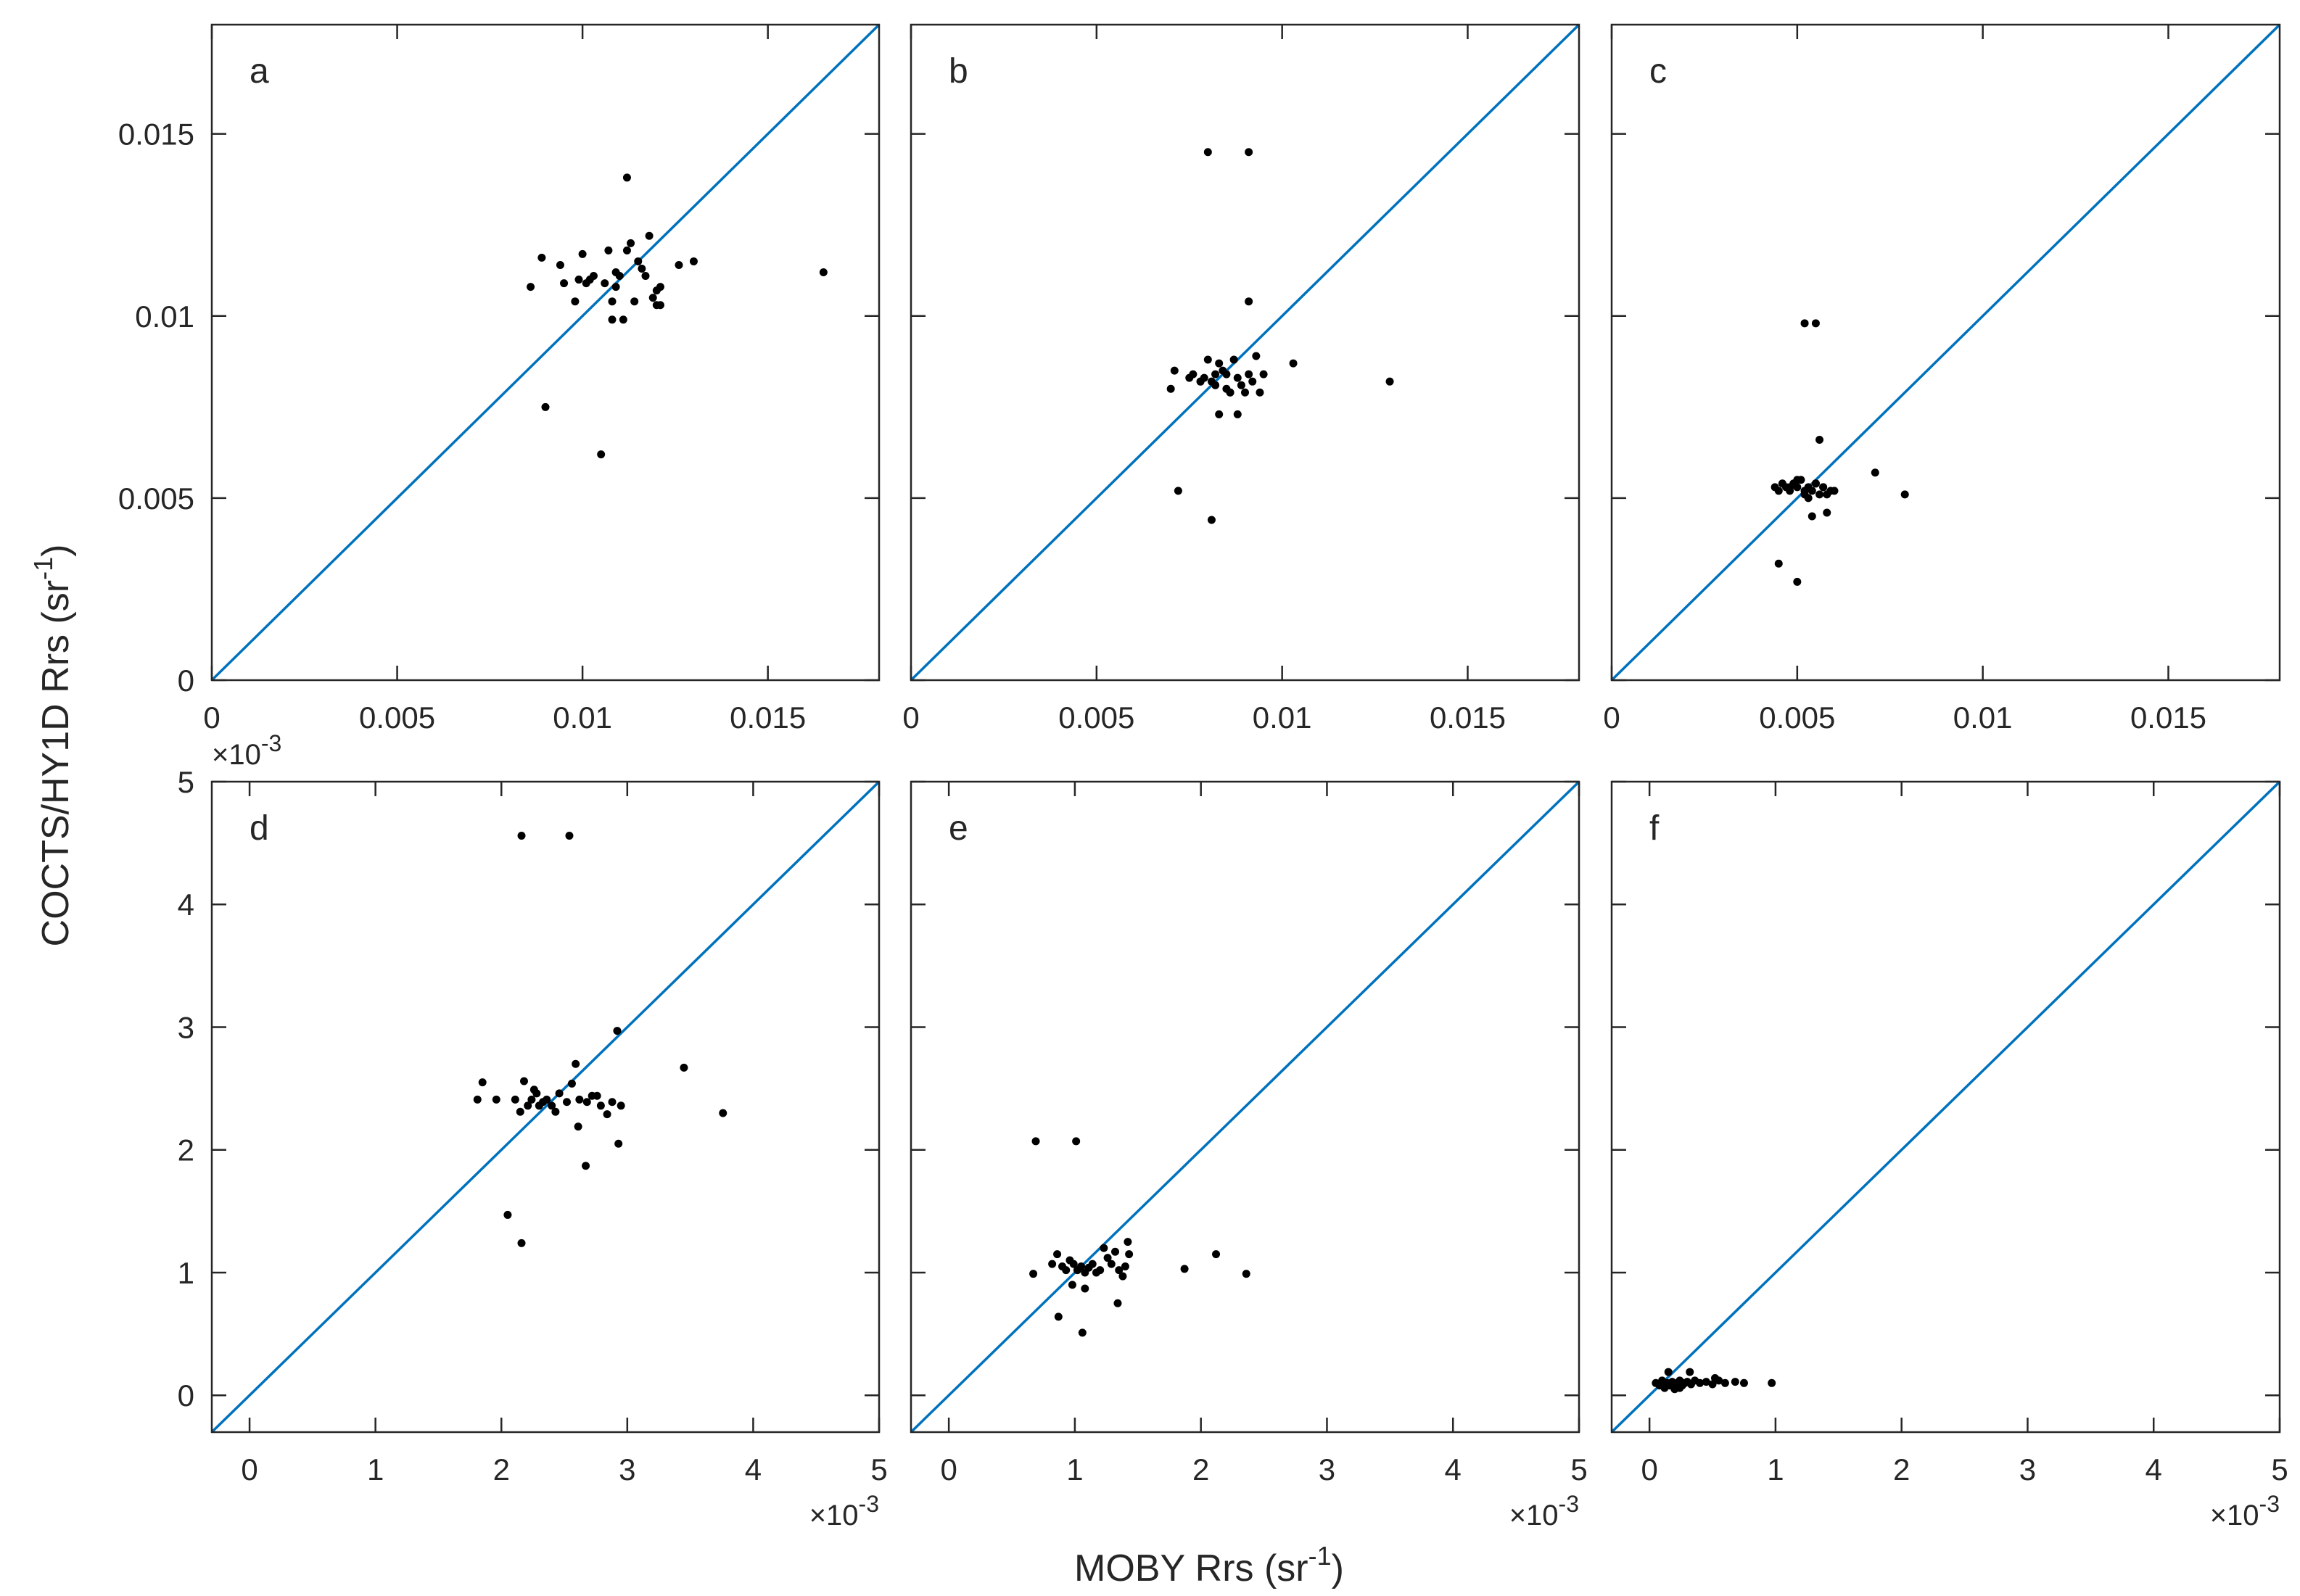 Image resolution: width=2300 pixels, height=1596 pixels. What do you see at coordinates (397, 717) in the screenshot?
I see `x-tick-label: 0.005` at bounding box center [397, 717].